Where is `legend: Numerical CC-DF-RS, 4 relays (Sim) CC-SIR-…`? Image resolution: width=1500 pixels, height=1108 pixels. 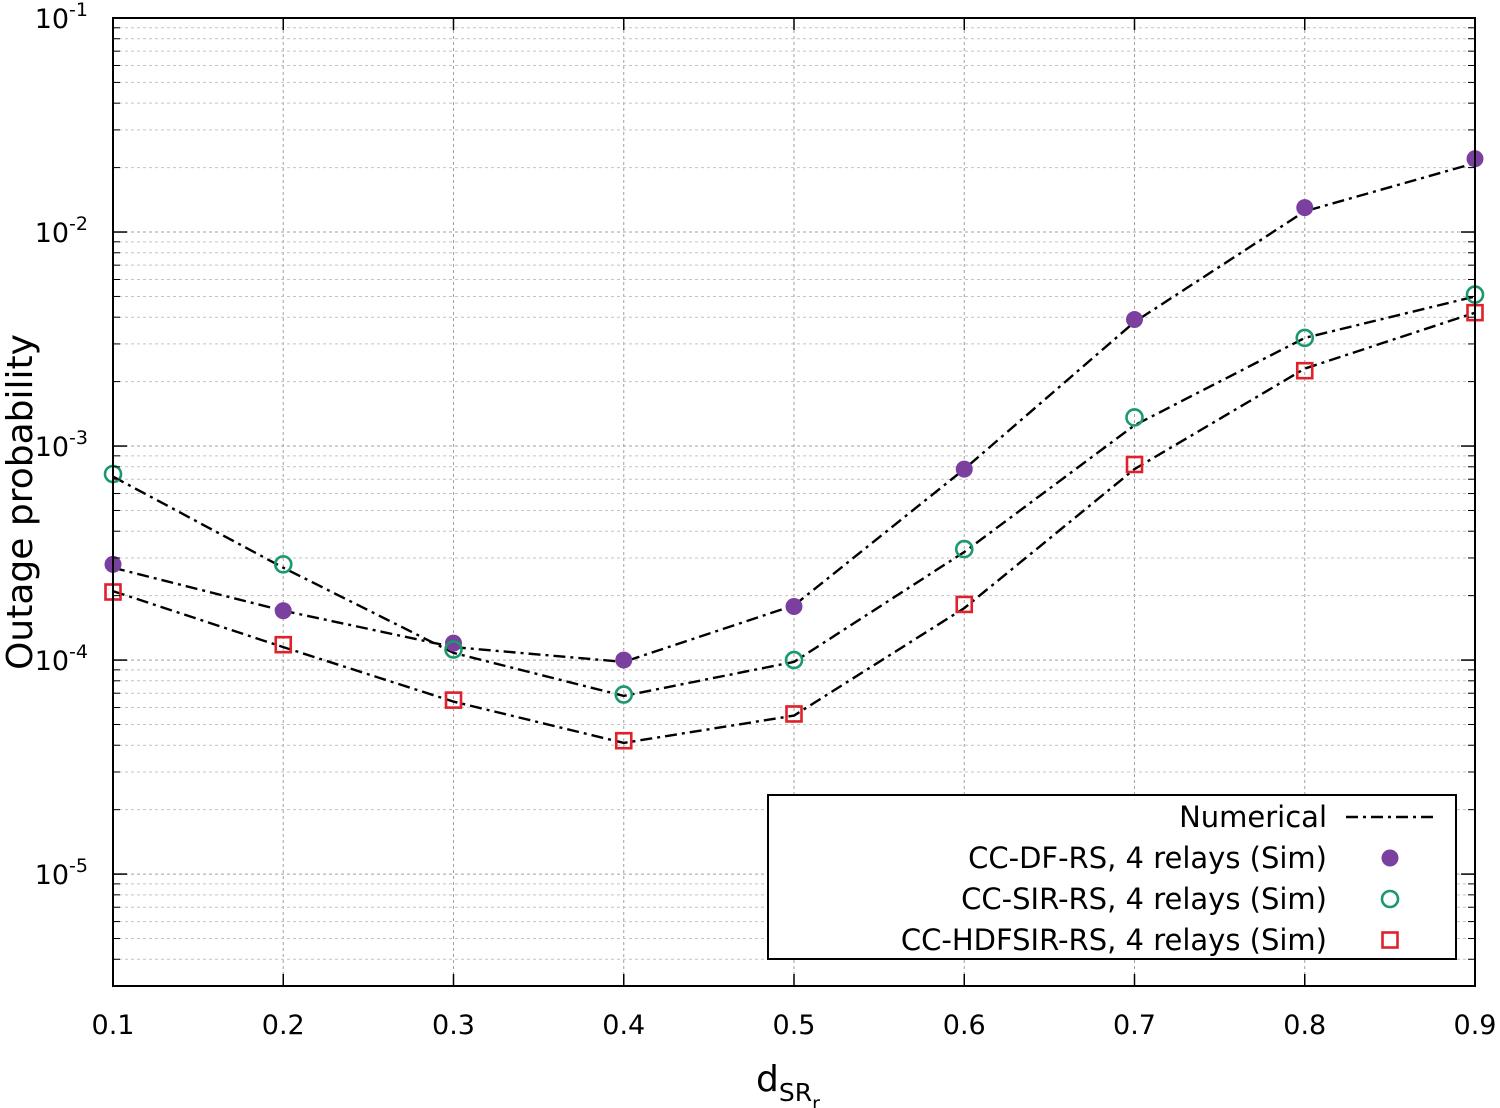 legend: Numerical CC-DF-RS, 4 relays (Sim) CC-SIR-… is located at coordinates (1112, 877).